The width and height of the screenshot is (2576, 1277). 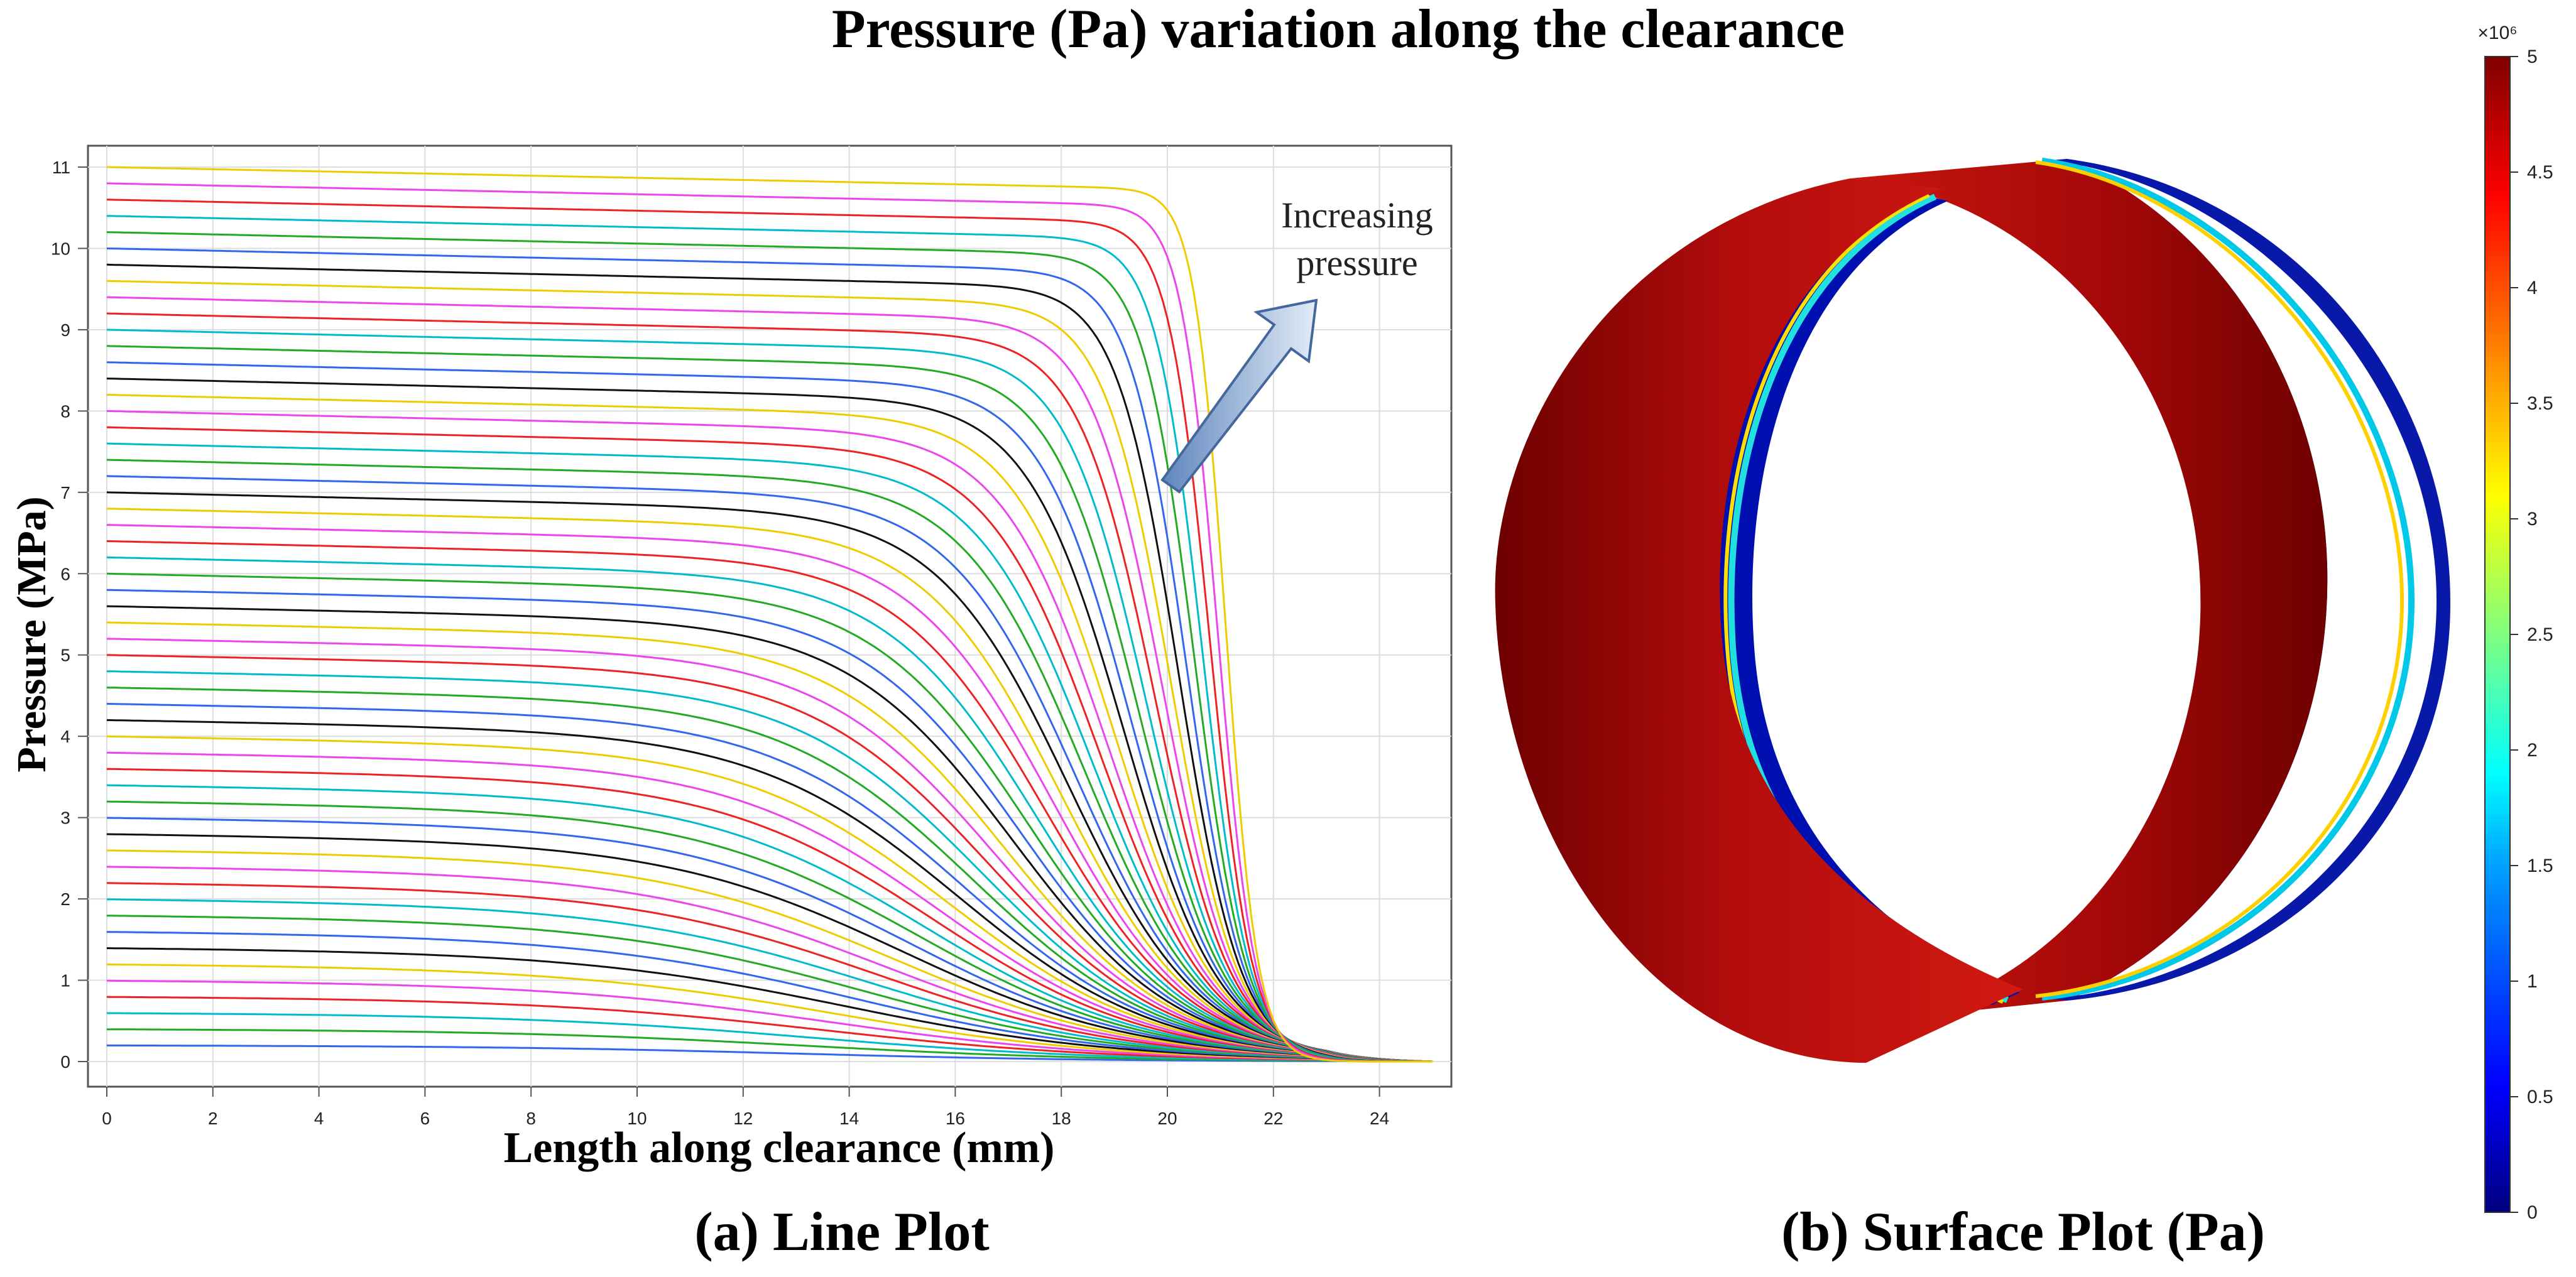 I want to click on x-tick-label: 10, so click(x=637, y=1118).